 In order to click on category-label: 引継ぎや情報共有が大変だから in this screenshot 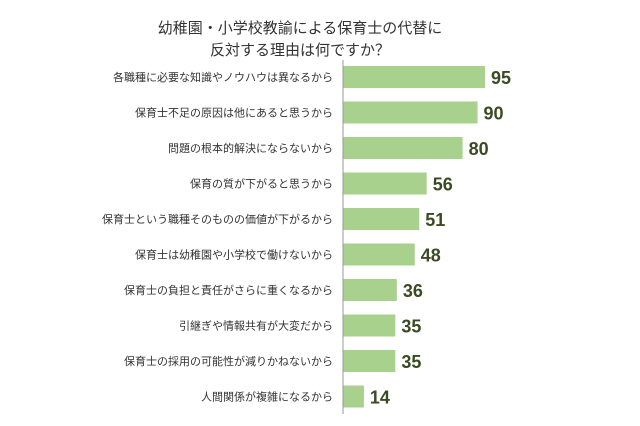, I will do `click(256, 326)`.